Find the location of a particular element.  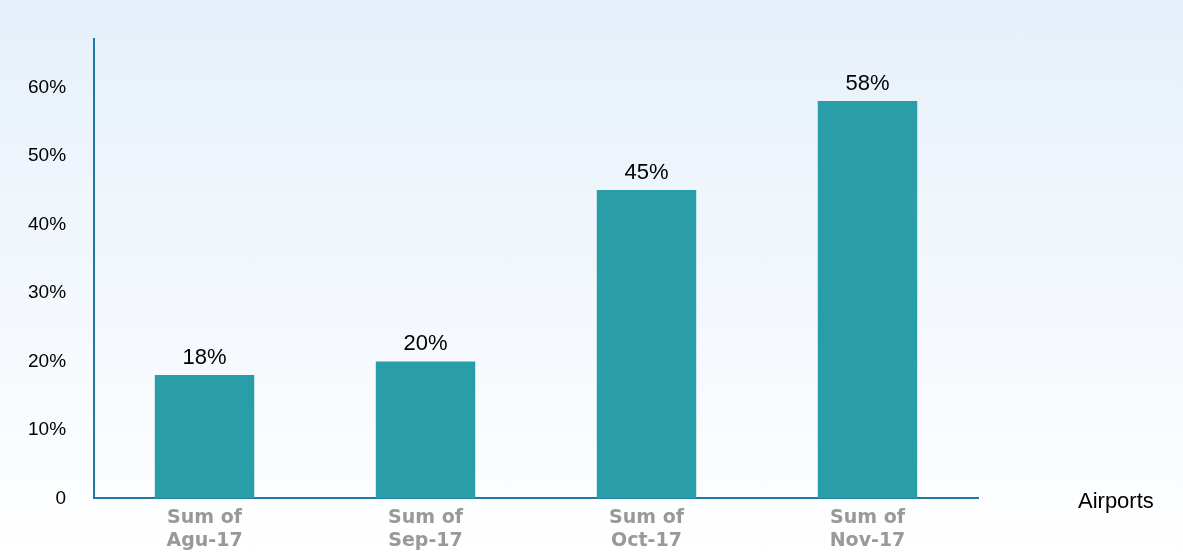

y-tick-label: 60% is located at coordinates (47, 86).